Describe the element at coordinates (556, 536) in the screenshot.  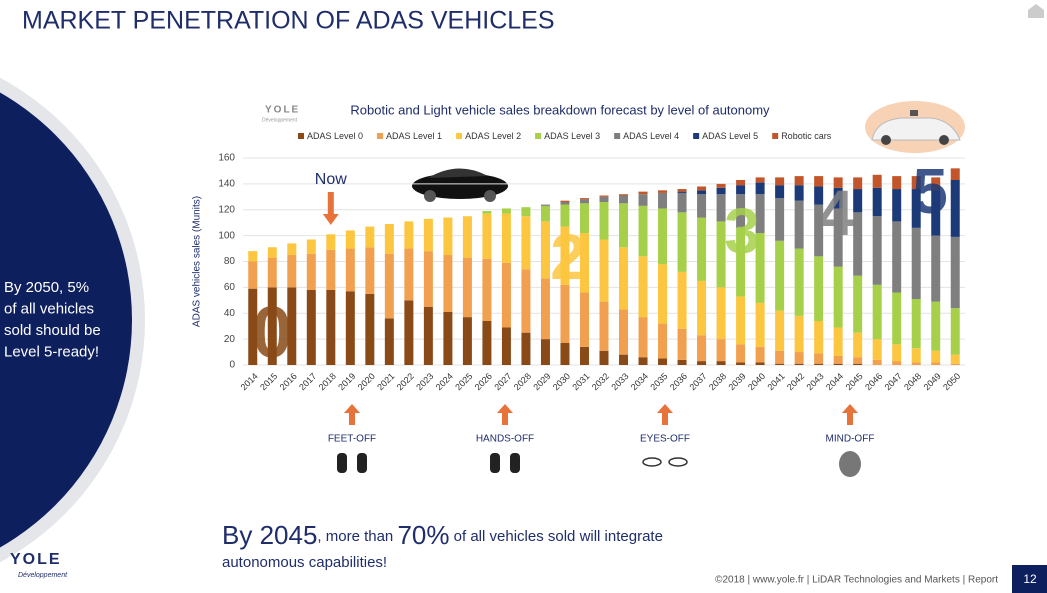
I see `headline-text: of all vehicles sold will integrate` at that location.